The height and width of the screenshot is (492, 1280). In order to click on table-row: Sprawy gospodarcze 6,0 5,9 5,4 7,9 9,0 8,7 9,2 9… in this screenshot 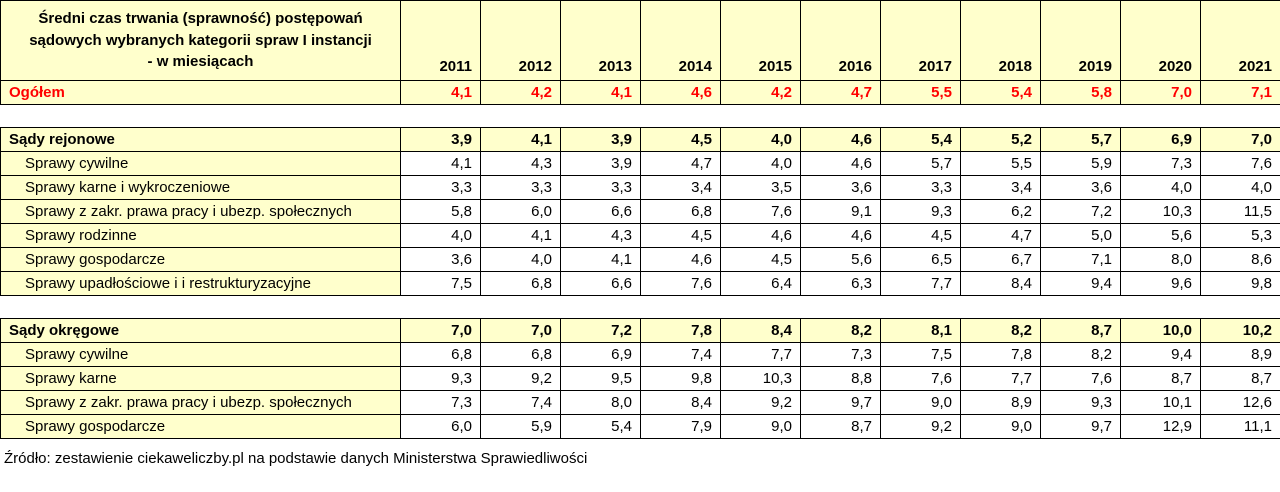, I will do `click(640, 426)`.